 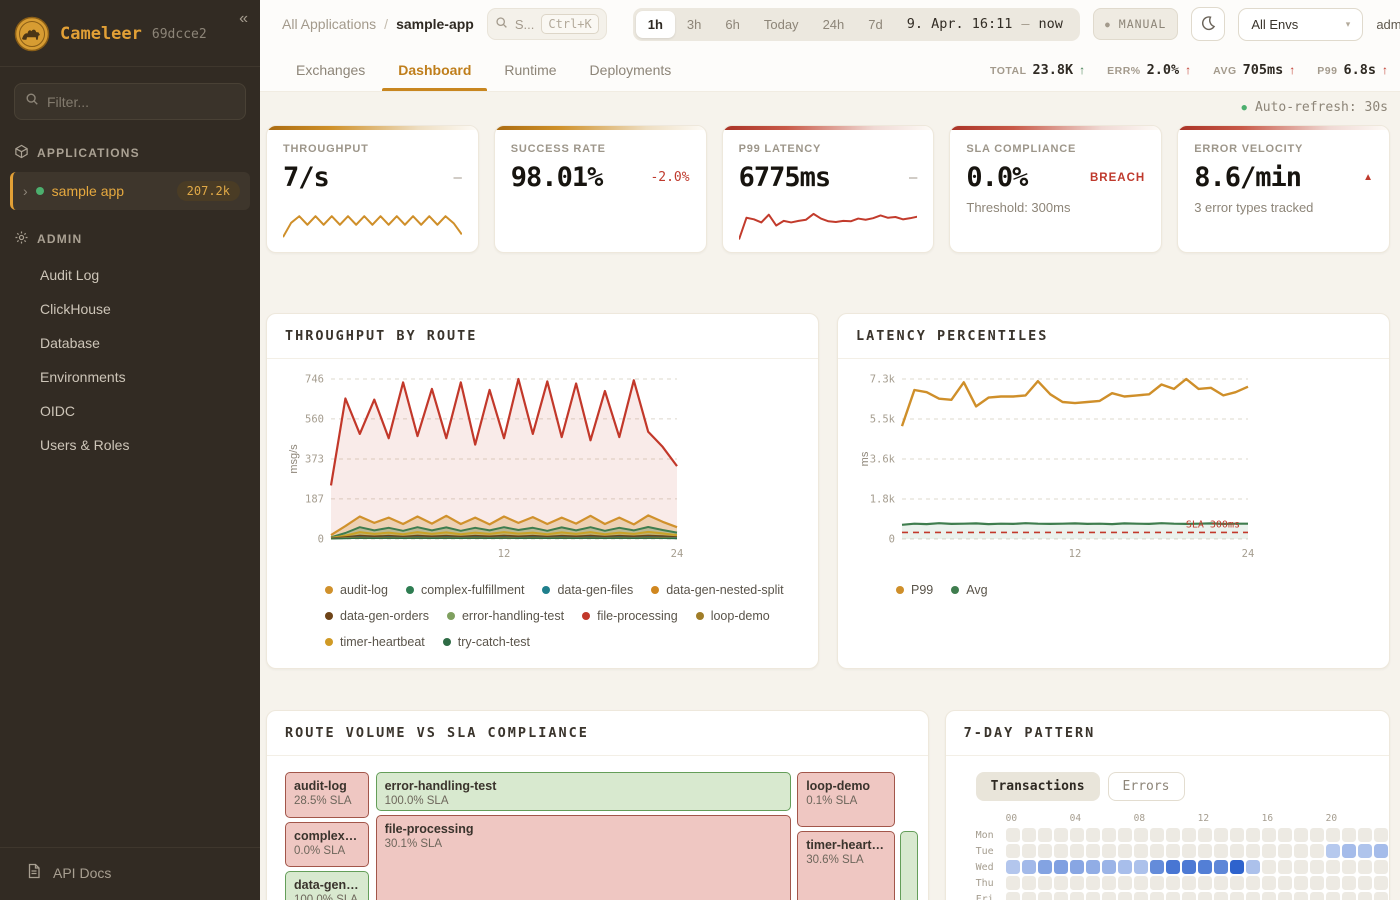 I want to click on kpi-trend: –, so click(x=913, y=177).